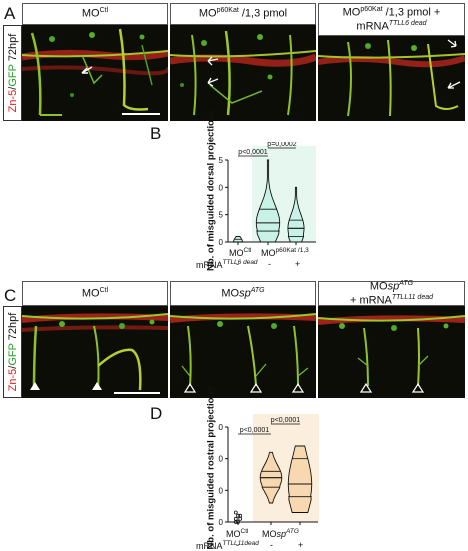 The image size is (468, 551). What do you see at coordinates (221, 459) in the screenshot?
I see `y-tick-label: 20` at bounding box center [221, 459].